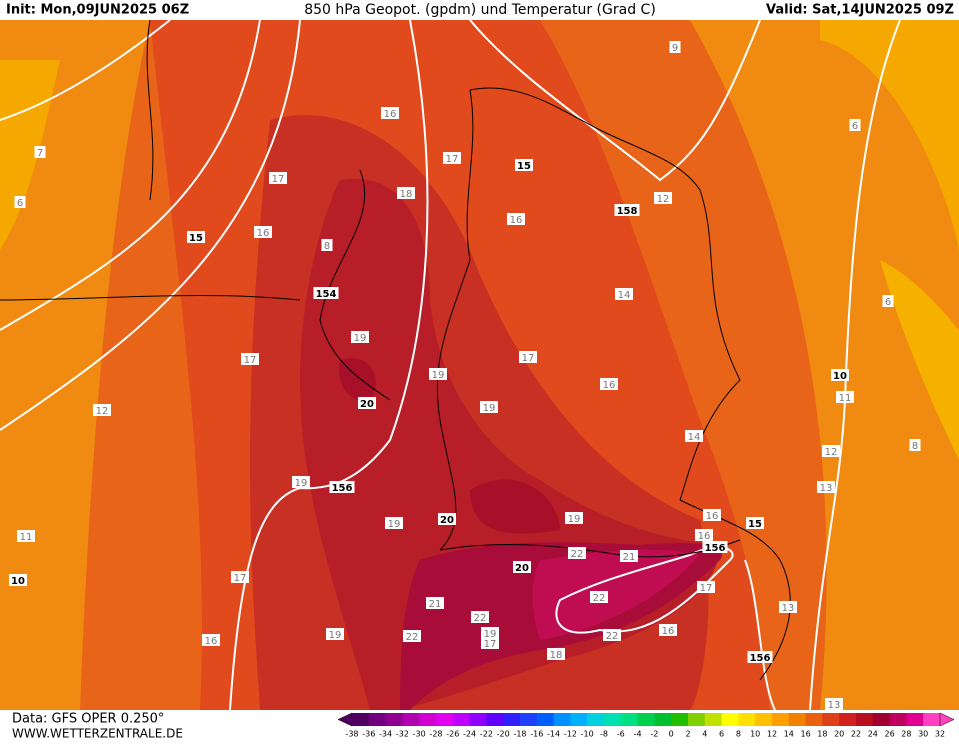  Describe the element at coordinates (856, 734) in the screenshot. I see `colorbar-label: 22` at that location.